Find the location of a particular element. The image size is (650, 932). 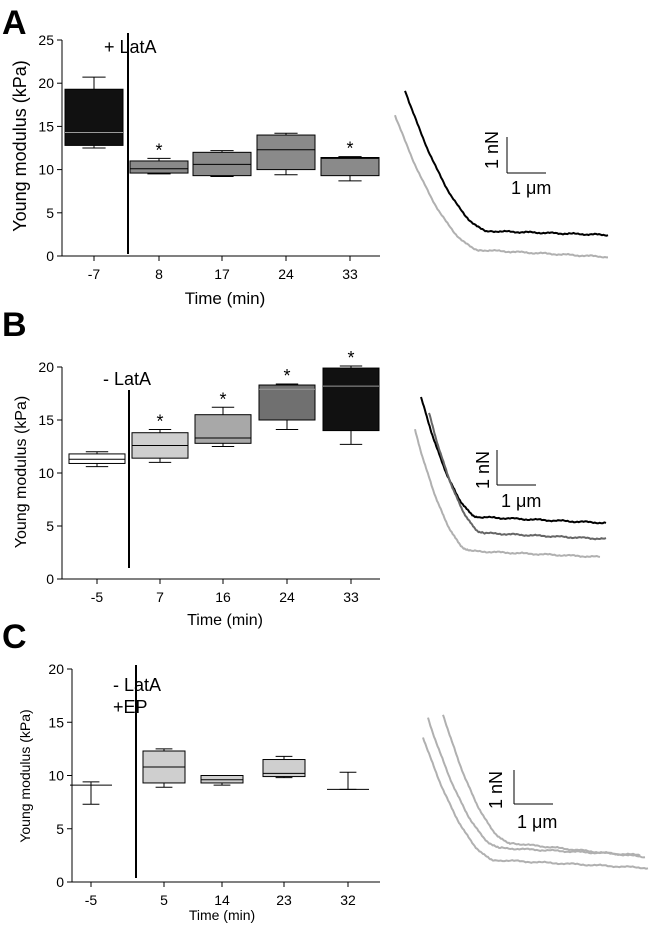

panel-letter-c: C is located at coordinates (14, 637).